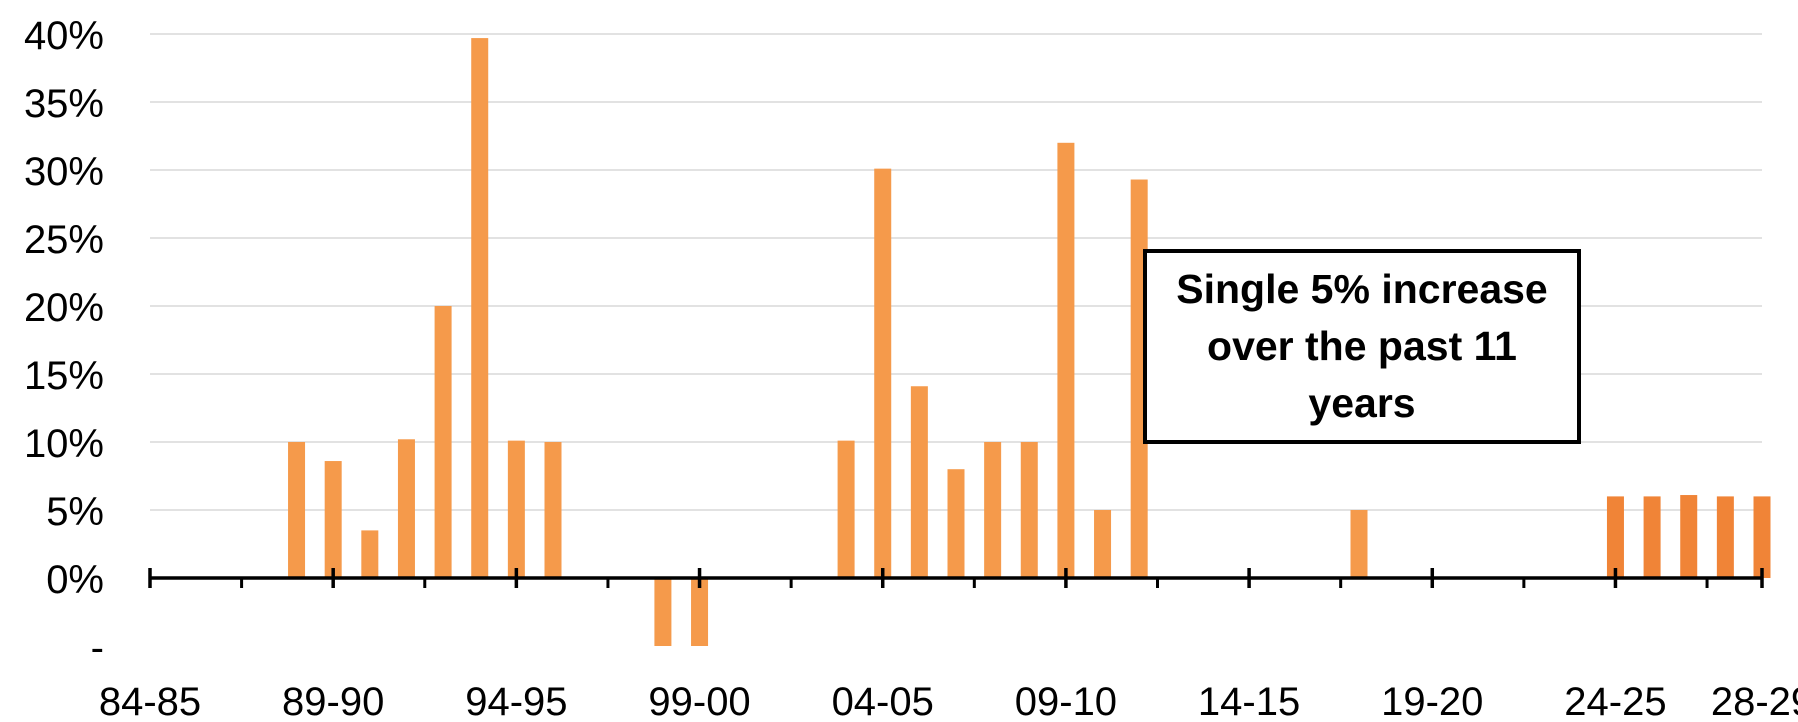 This screenshot has width=1798, height=722. What do you see at coordinates (1066, 701) in the screenshot?
I see `x-tick-label: 09-10` at bounding box center [1066, 701].